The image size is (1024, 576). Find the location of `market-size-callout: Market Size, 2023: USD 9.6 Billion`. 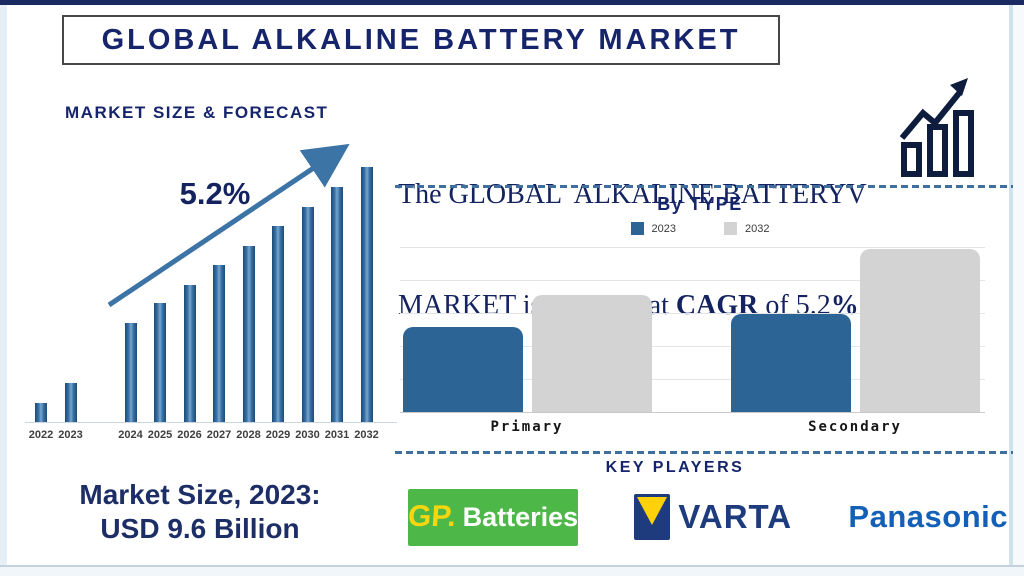

market-size-callout: Market Size, 2023: USD 9.6 Billion is located at coordinates (200, 512).